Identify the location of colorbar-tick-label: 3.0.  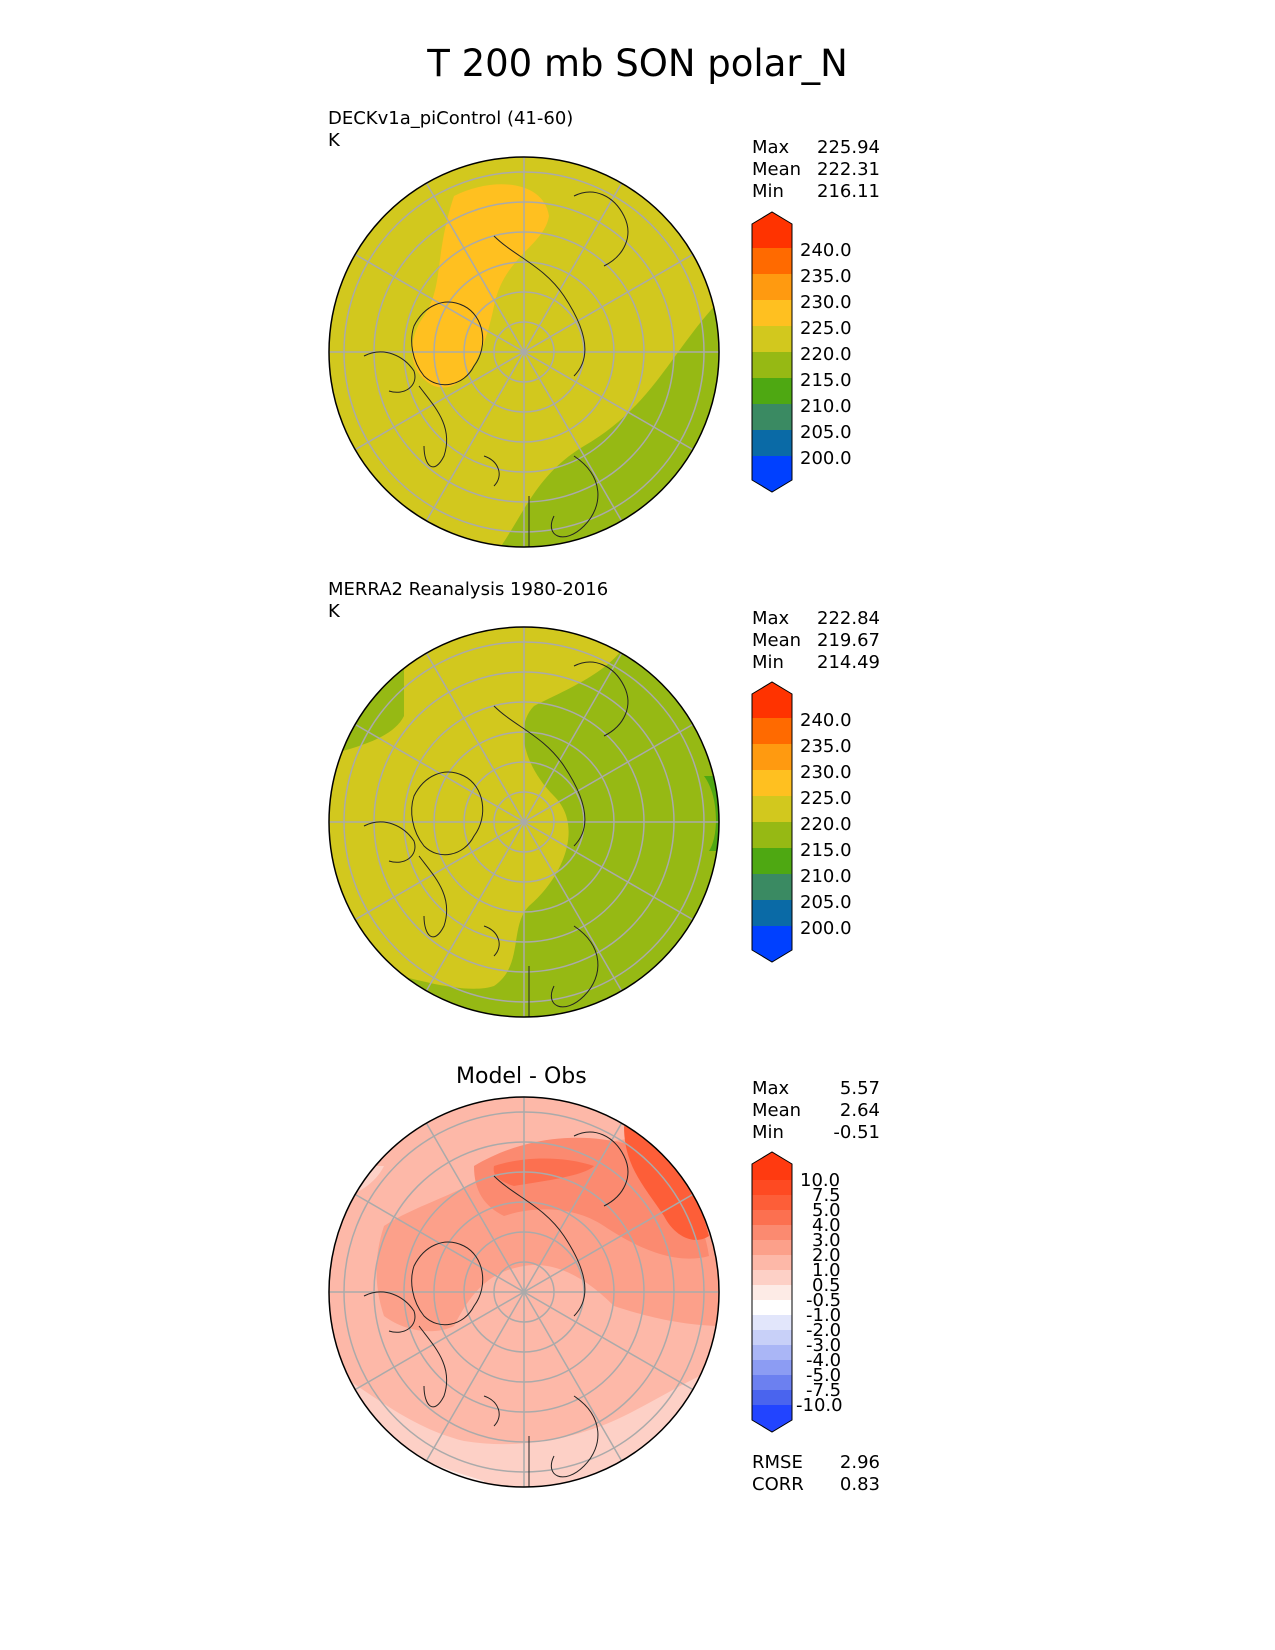
(826, 1240).